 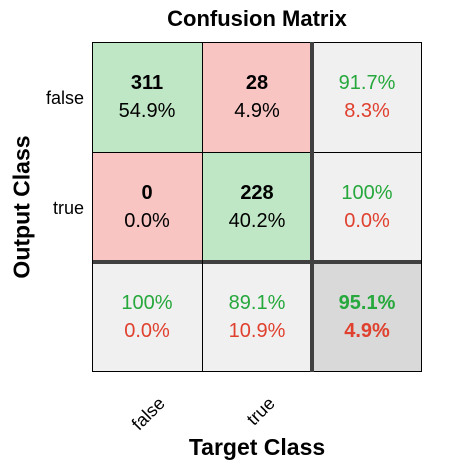 I want to click on cell-false-true: 28 4.9%, so click(x=257, y=97).